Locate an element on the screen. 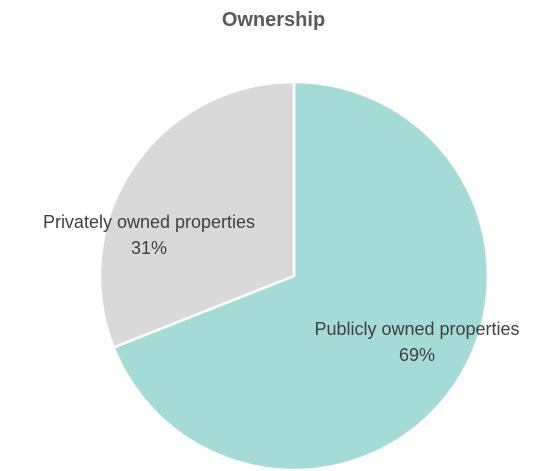 The height and width of the screenshot is (471, 547). slice-label-privately-owned: Privately owned properties is located at coordinates (149, 222).